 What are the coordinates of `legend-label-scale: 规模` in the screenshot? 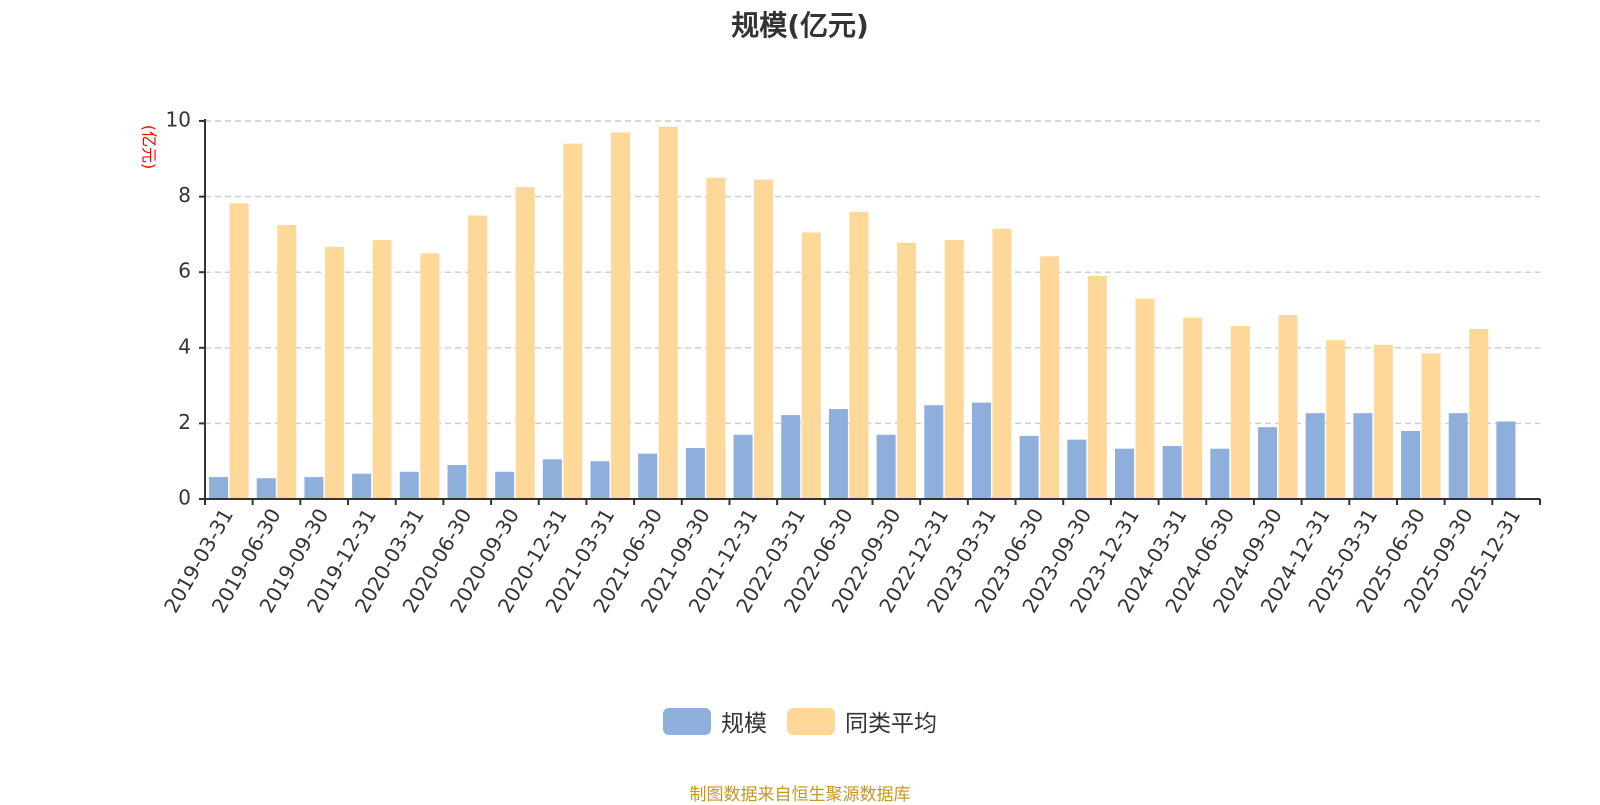 It's located at (744, 724).